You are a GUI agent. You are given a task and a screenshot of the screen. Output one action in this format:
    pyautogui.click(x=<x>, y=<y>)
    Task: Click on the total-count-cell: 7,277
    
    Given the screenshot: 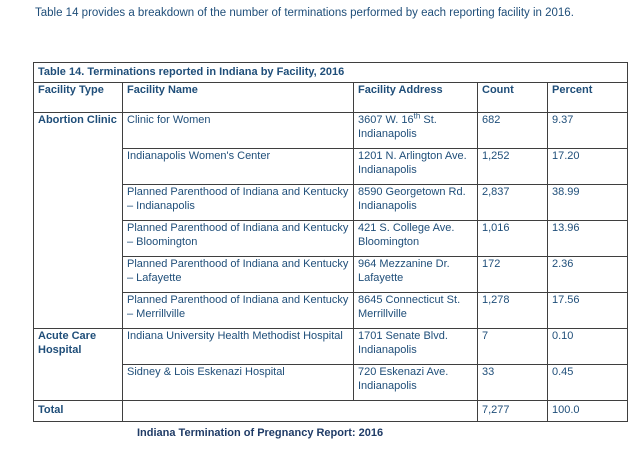 What is the action you would take?
    pyautogui.click(x=512, y=411)
    